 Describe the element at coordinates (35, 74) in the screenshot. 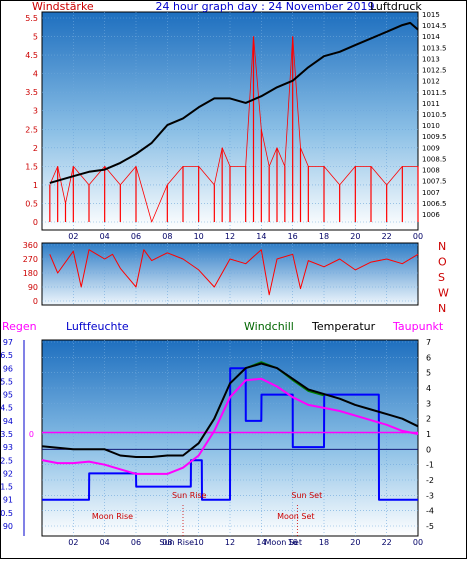

I see `wind-force-tick-label: 4` at that location.